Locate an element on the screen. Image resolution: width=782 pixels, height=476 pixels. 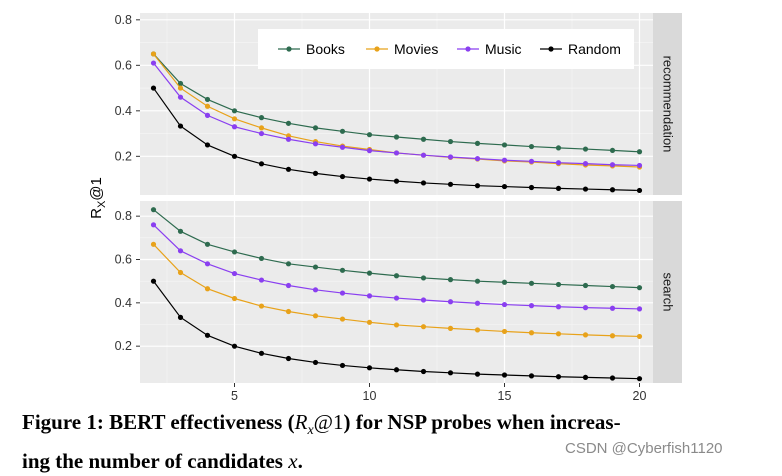
strip-recommendation-bg is located at coordinates (667, 104).